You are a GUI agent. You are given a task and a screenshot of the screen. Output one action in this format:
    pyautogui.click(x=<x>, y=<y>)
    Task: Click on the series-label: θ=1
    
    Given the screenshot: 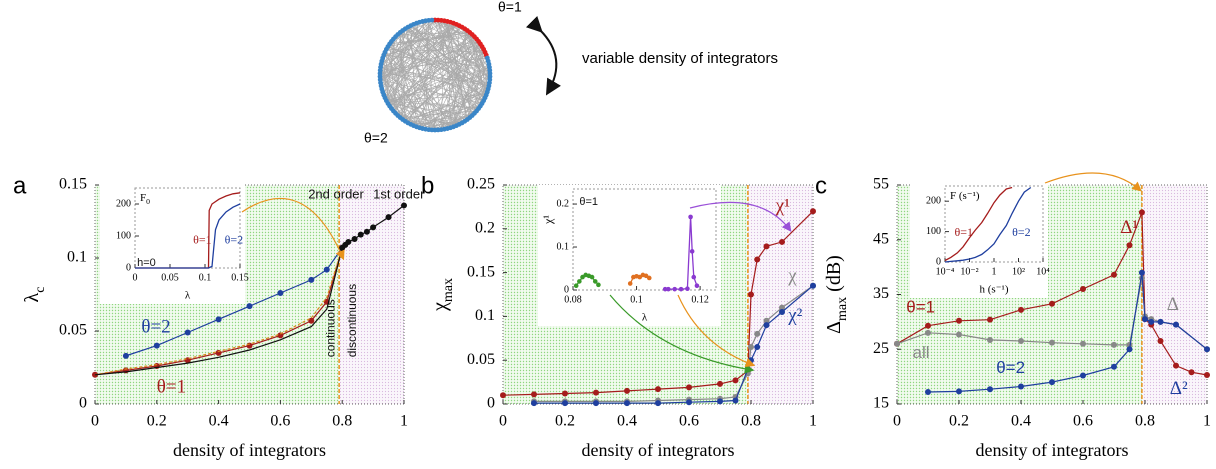 What is the action you would take?
    pyautogui.click(x=964, y=232)
    